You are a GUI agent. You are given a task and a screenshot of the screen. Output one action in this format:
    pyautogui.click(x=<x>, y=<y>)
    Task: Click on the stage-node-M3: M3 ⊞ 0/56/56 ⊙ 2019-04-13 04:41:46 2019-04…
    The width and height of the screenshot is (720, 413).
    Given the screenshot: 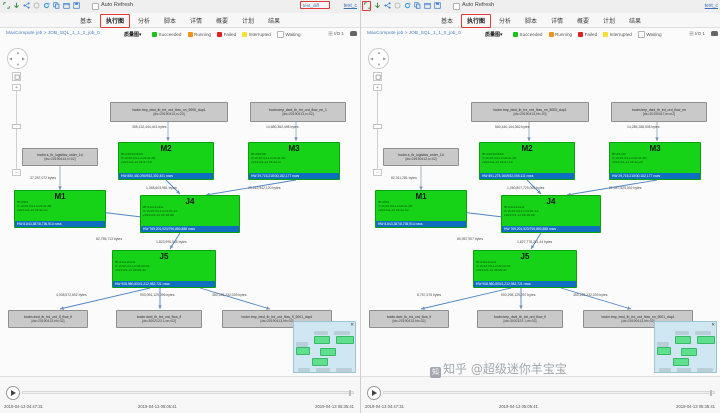 What is the action you would take?
    pyautogui.click(x=294, y=161)
    